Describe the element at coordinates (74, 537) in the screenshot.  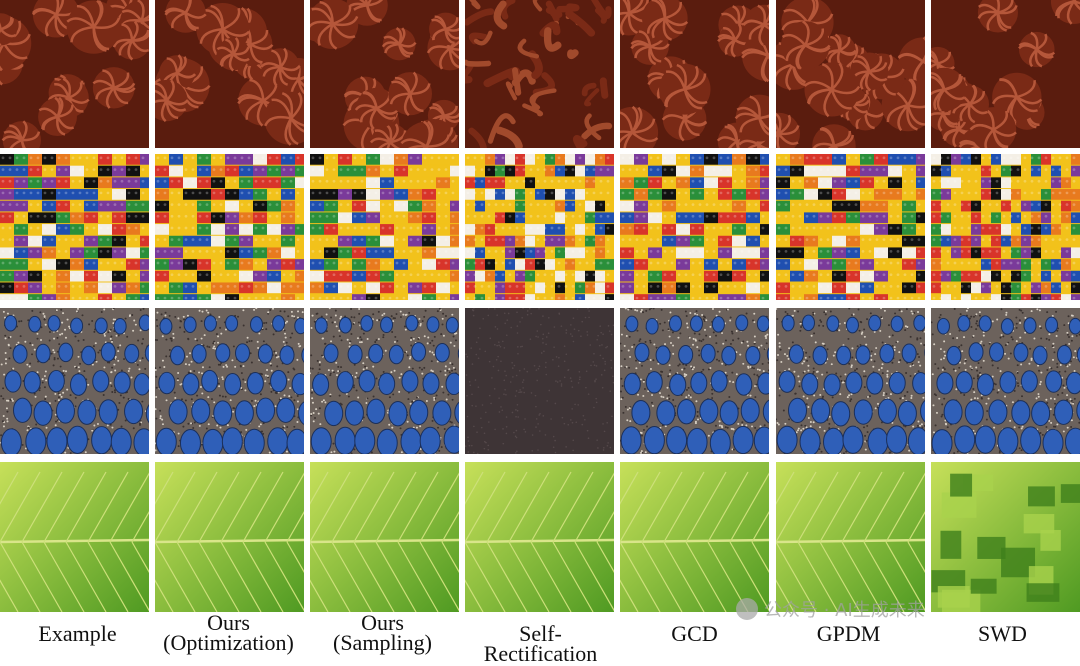
I see `texture-tile-green-leaf-example` at that location.